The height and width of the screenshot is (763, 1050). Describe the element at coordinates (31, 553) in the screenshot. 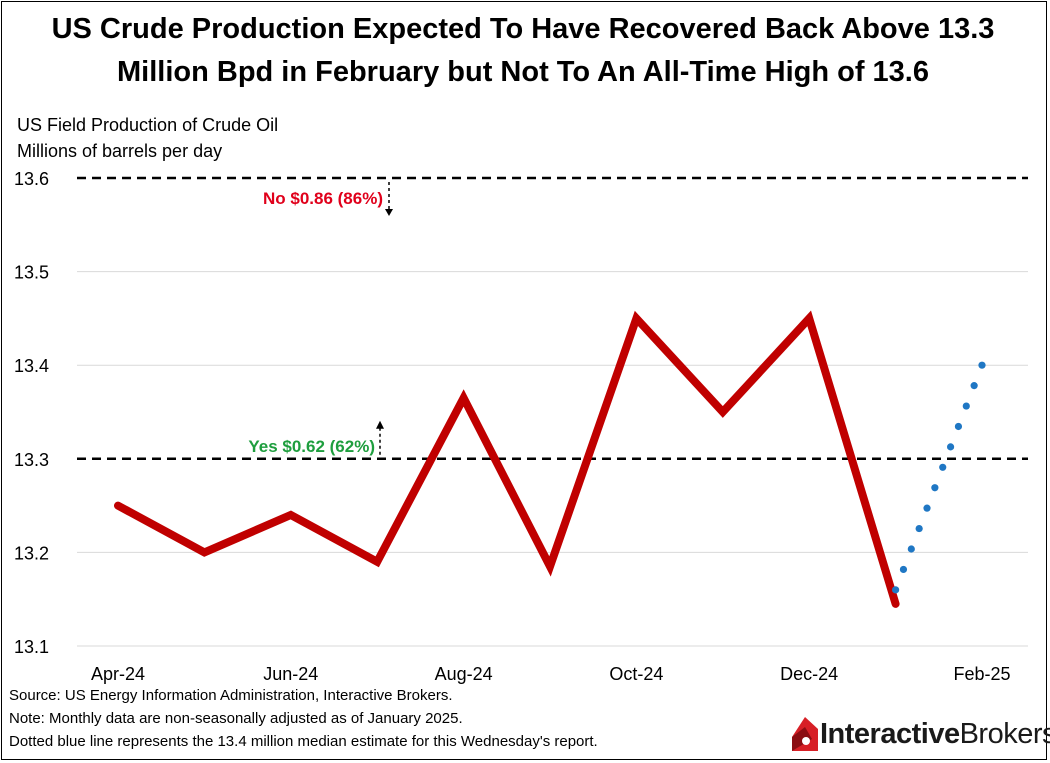

I see `y-tick-label: 13.2` at that location.